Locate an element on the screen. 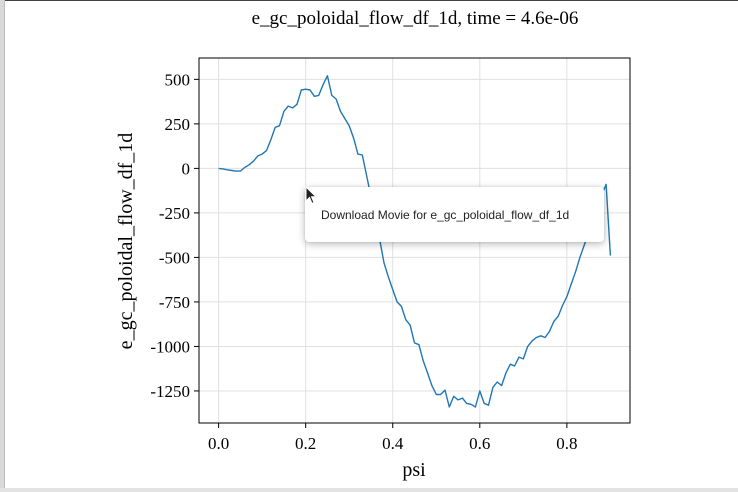  y-tick-label: 0 is located at coordinates (186, 168).